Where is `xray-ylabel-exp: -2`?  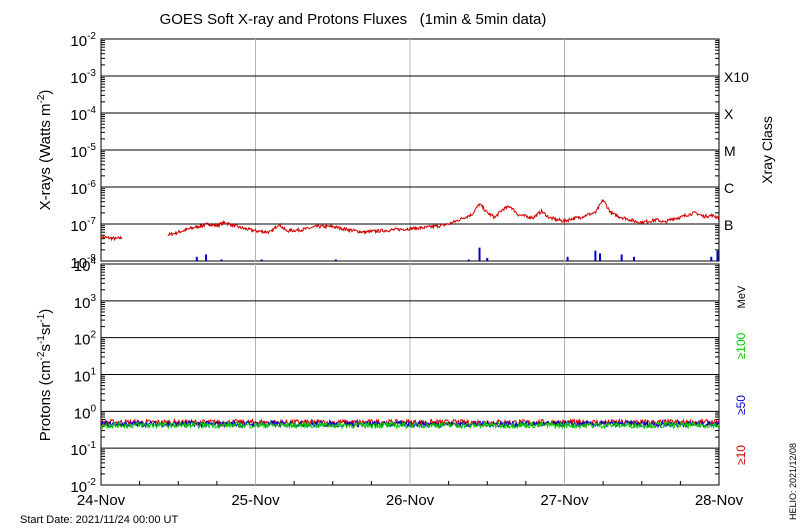
xray-ylabel-exp: -2 is located at coordinates (41, 98).